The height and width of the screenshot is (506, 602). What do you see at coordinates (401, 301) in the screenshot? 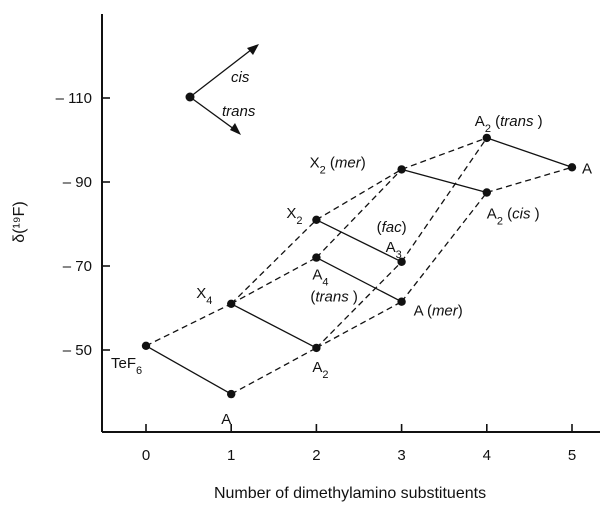
I see `data-point-p3amer` at bounding box center [401, 301].